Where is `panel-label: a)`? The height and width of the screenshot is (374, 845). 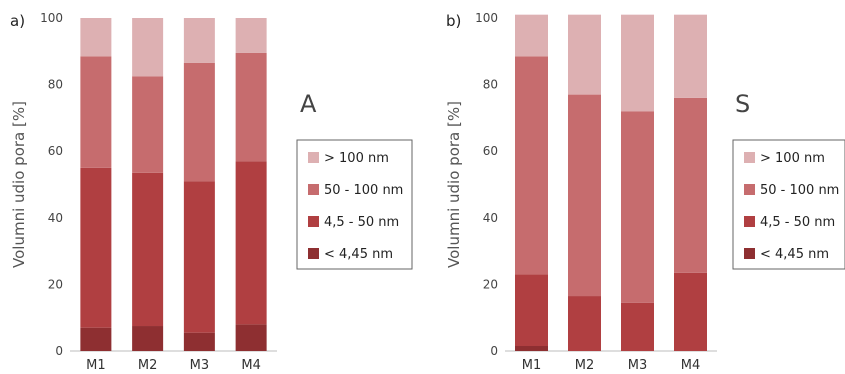 panel-label: a) is located at coordinates (17, 21).